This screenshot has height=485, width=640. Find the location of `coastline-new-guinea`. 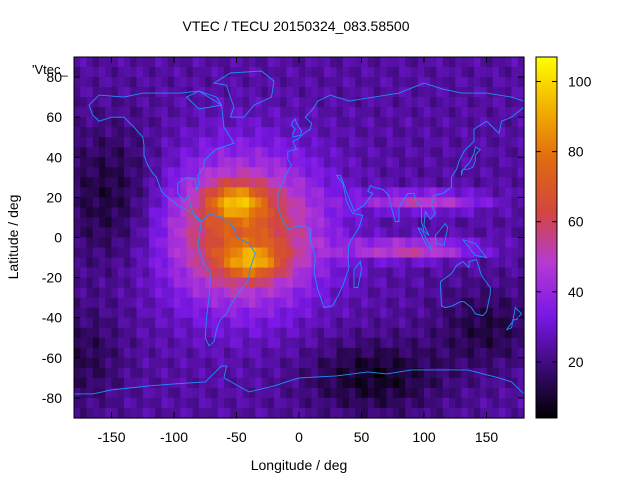

coastline-new-guinea is located at coordinates (475, 249).